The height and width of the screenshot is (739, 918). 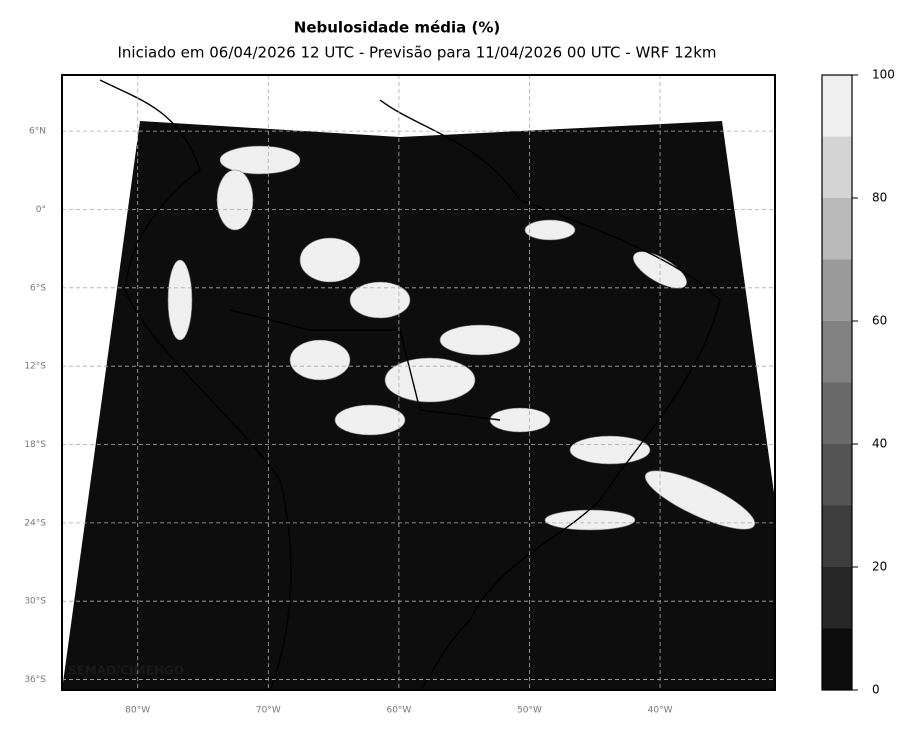 I want to click on lat-label: 6°S, so click(x=38, y=288).